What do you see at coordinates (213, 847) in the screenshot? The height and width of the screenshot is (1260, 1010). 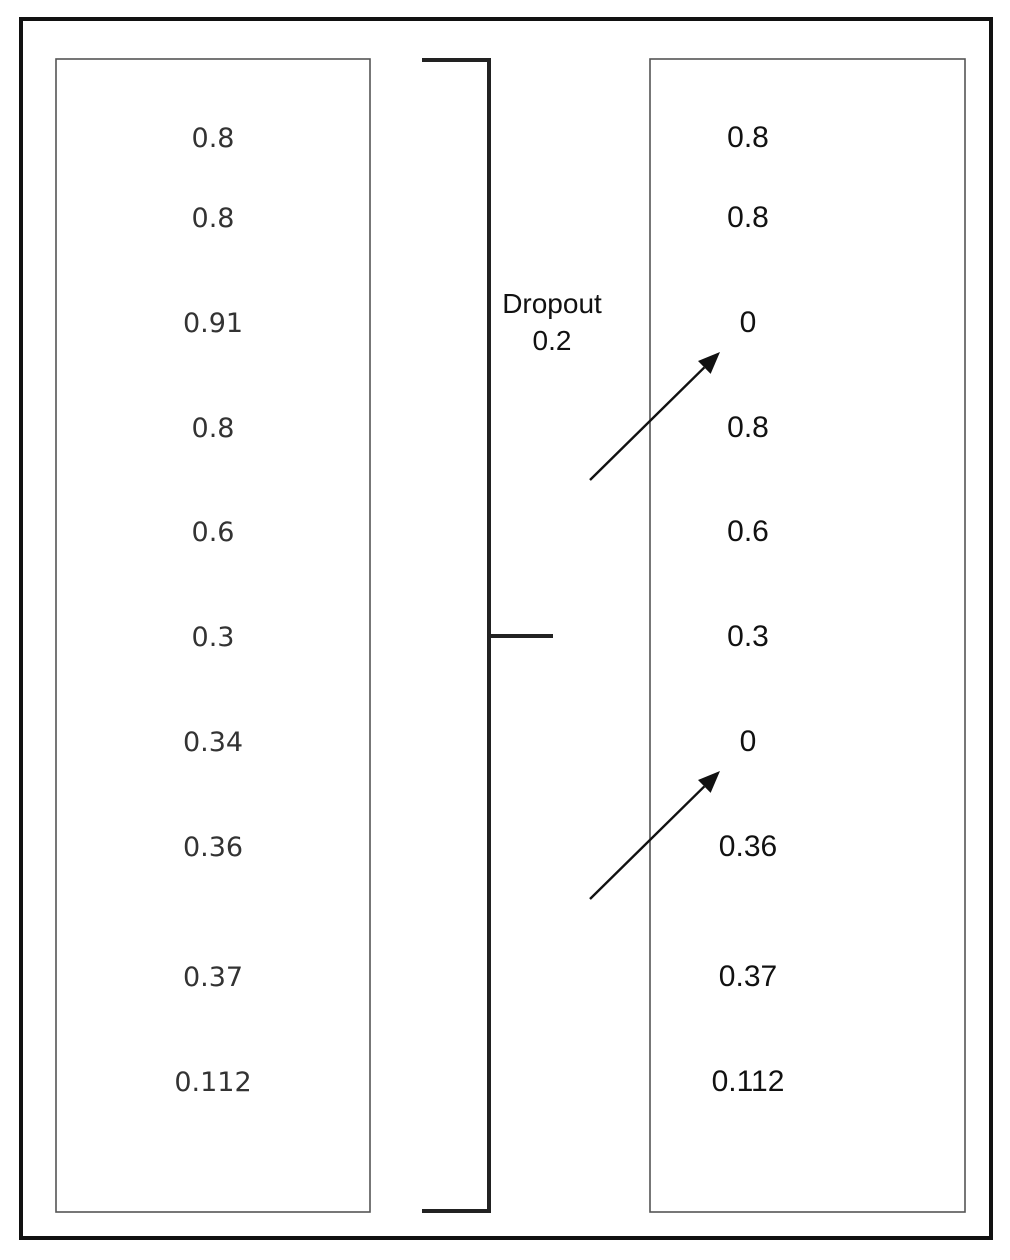 I see `input-value-7: 0.36` at bounding box center [213, 847].